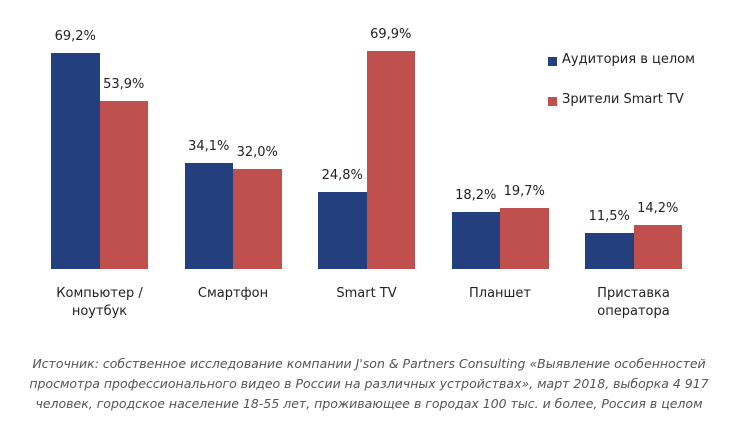 This screenshot has height=426, width=738. What do you see at coordinates (391, 34) in the screenshot?
I see `value-label: 69,9%` at bounding box center [391, 34].